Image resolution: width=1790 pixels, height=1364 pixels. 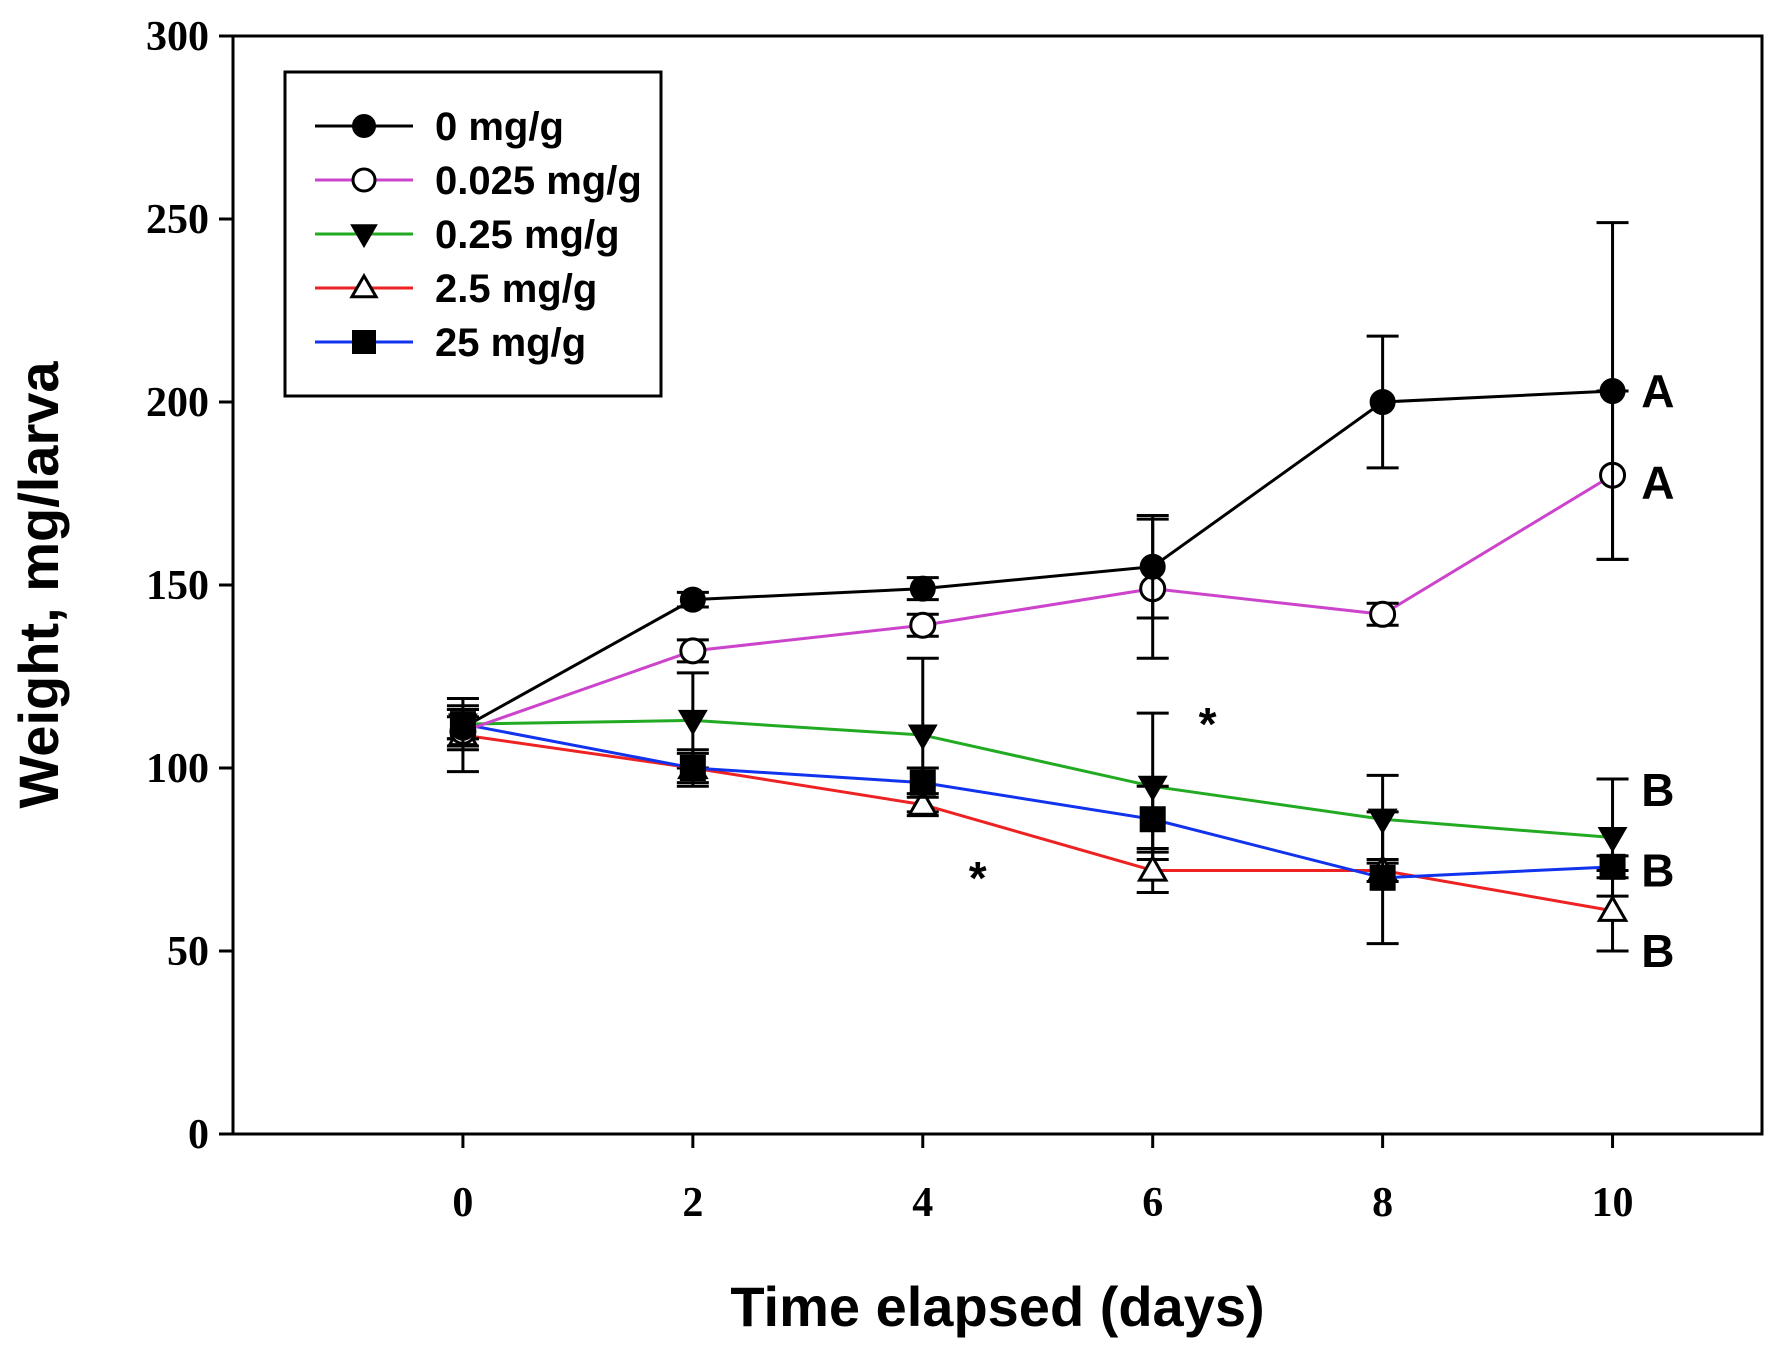 What do you see at coordinates (922, 1203) in the screenshot?
I see `x-tick-label: 4` at bounding box center [922, 1203].